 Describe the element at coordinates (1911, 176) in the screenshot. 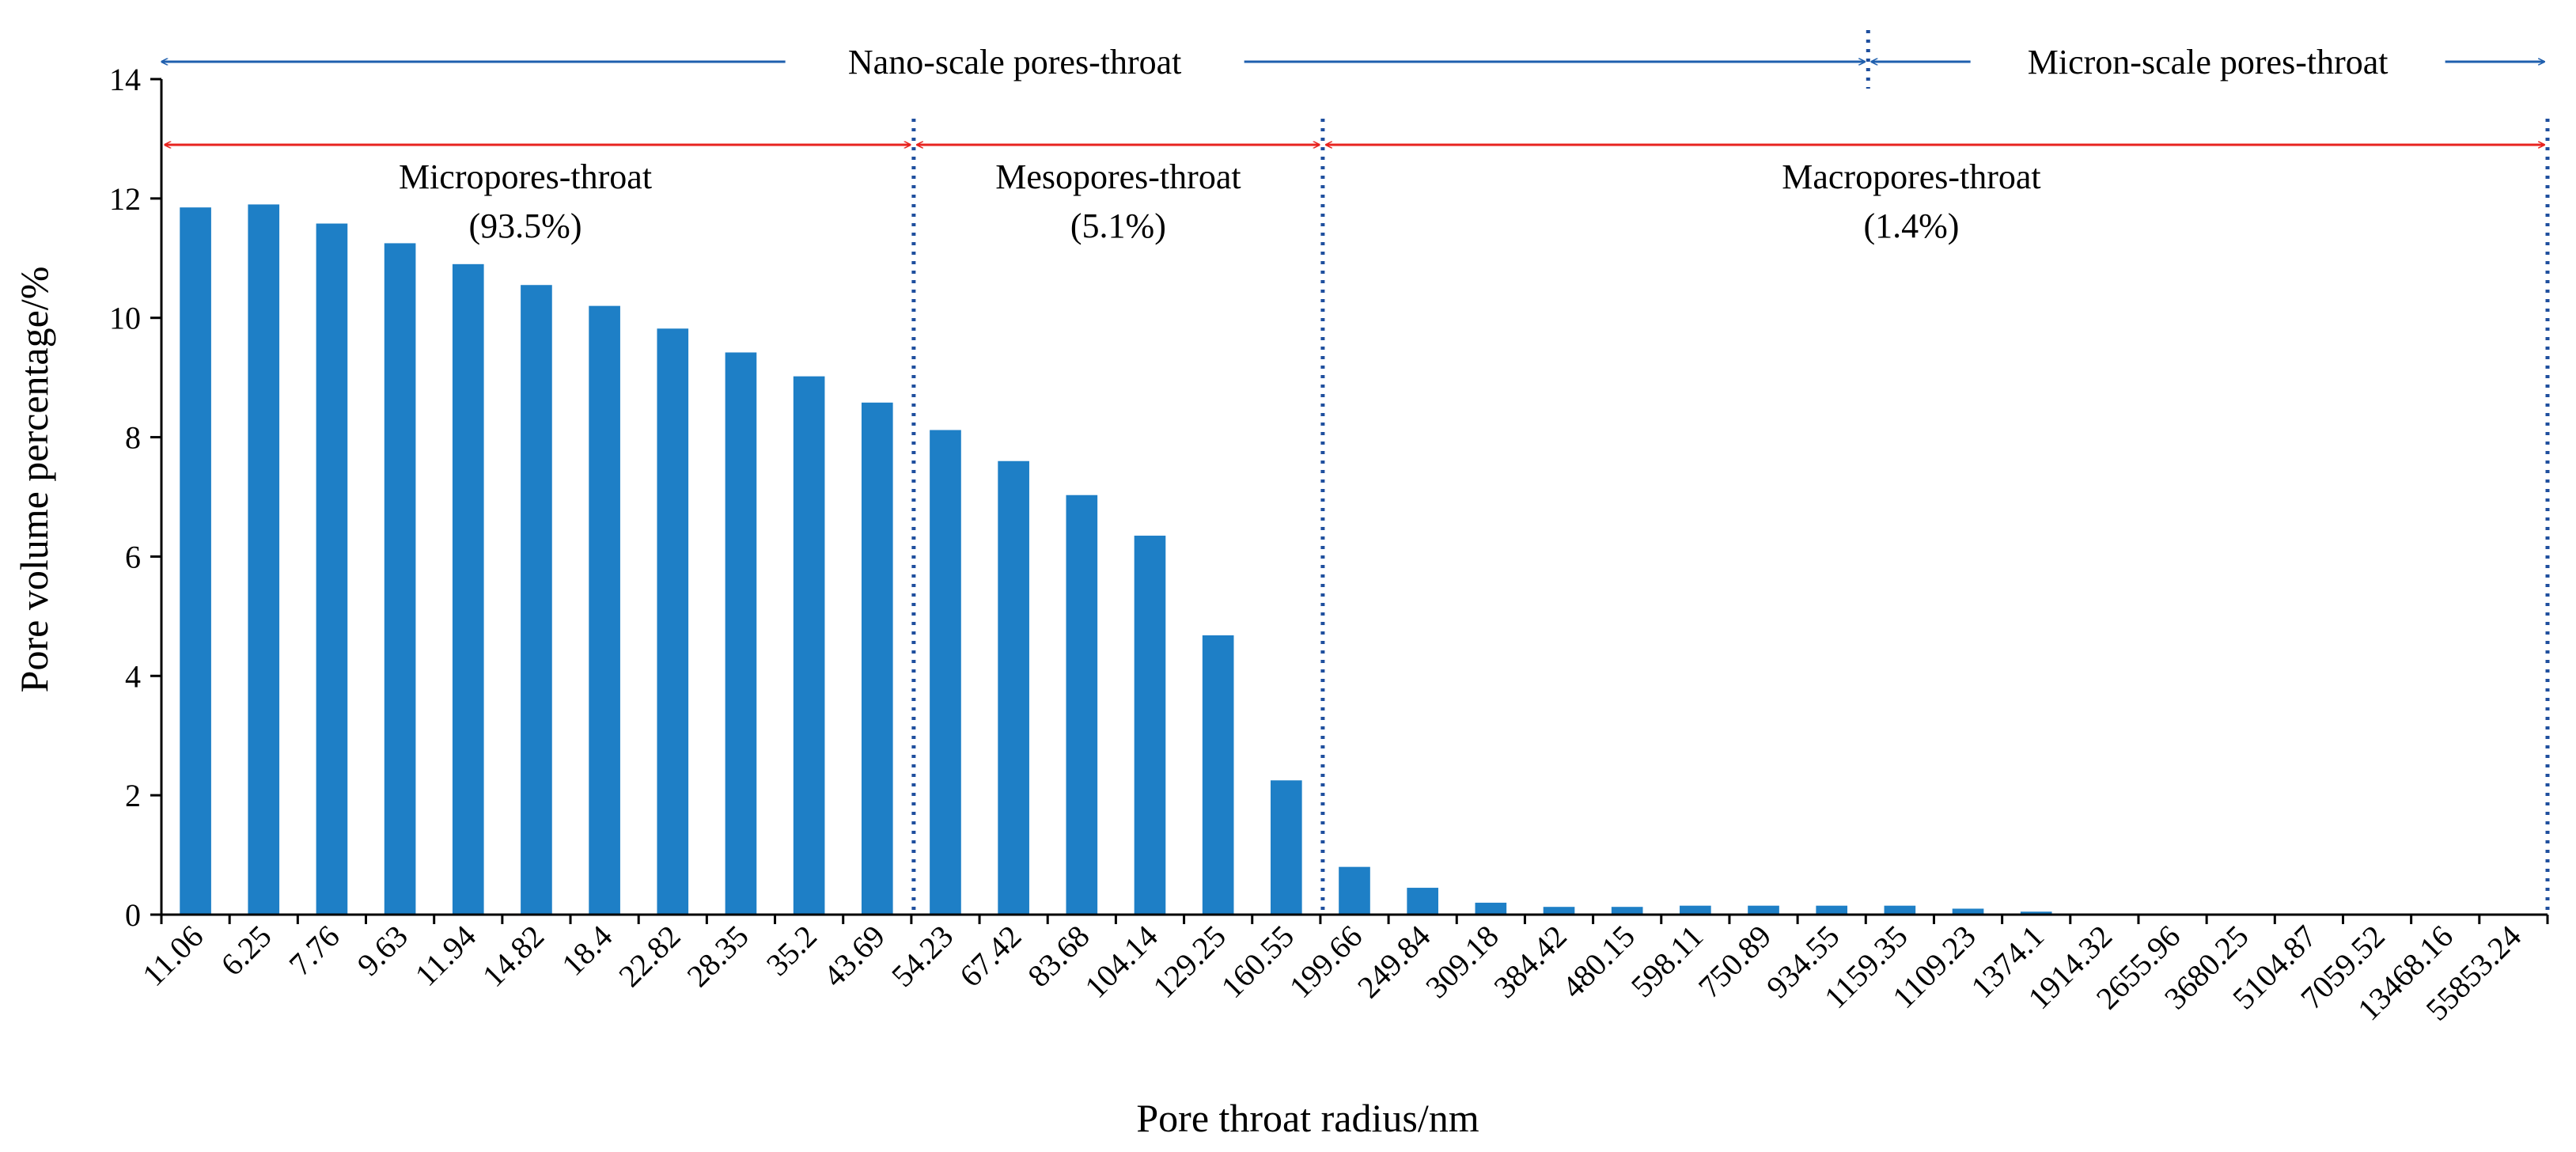

I see `macropores-label: Macropores-throat` at that location.